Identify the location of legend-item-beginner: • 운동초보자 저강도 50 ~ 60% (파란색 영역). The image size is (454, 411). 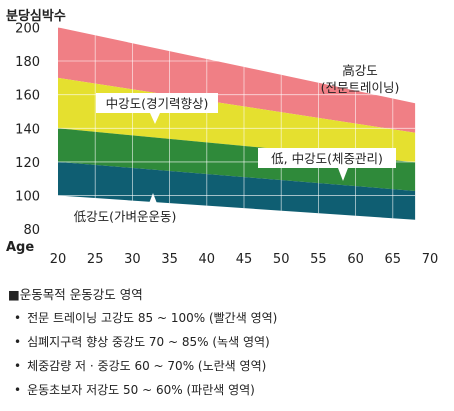
(231, 389).